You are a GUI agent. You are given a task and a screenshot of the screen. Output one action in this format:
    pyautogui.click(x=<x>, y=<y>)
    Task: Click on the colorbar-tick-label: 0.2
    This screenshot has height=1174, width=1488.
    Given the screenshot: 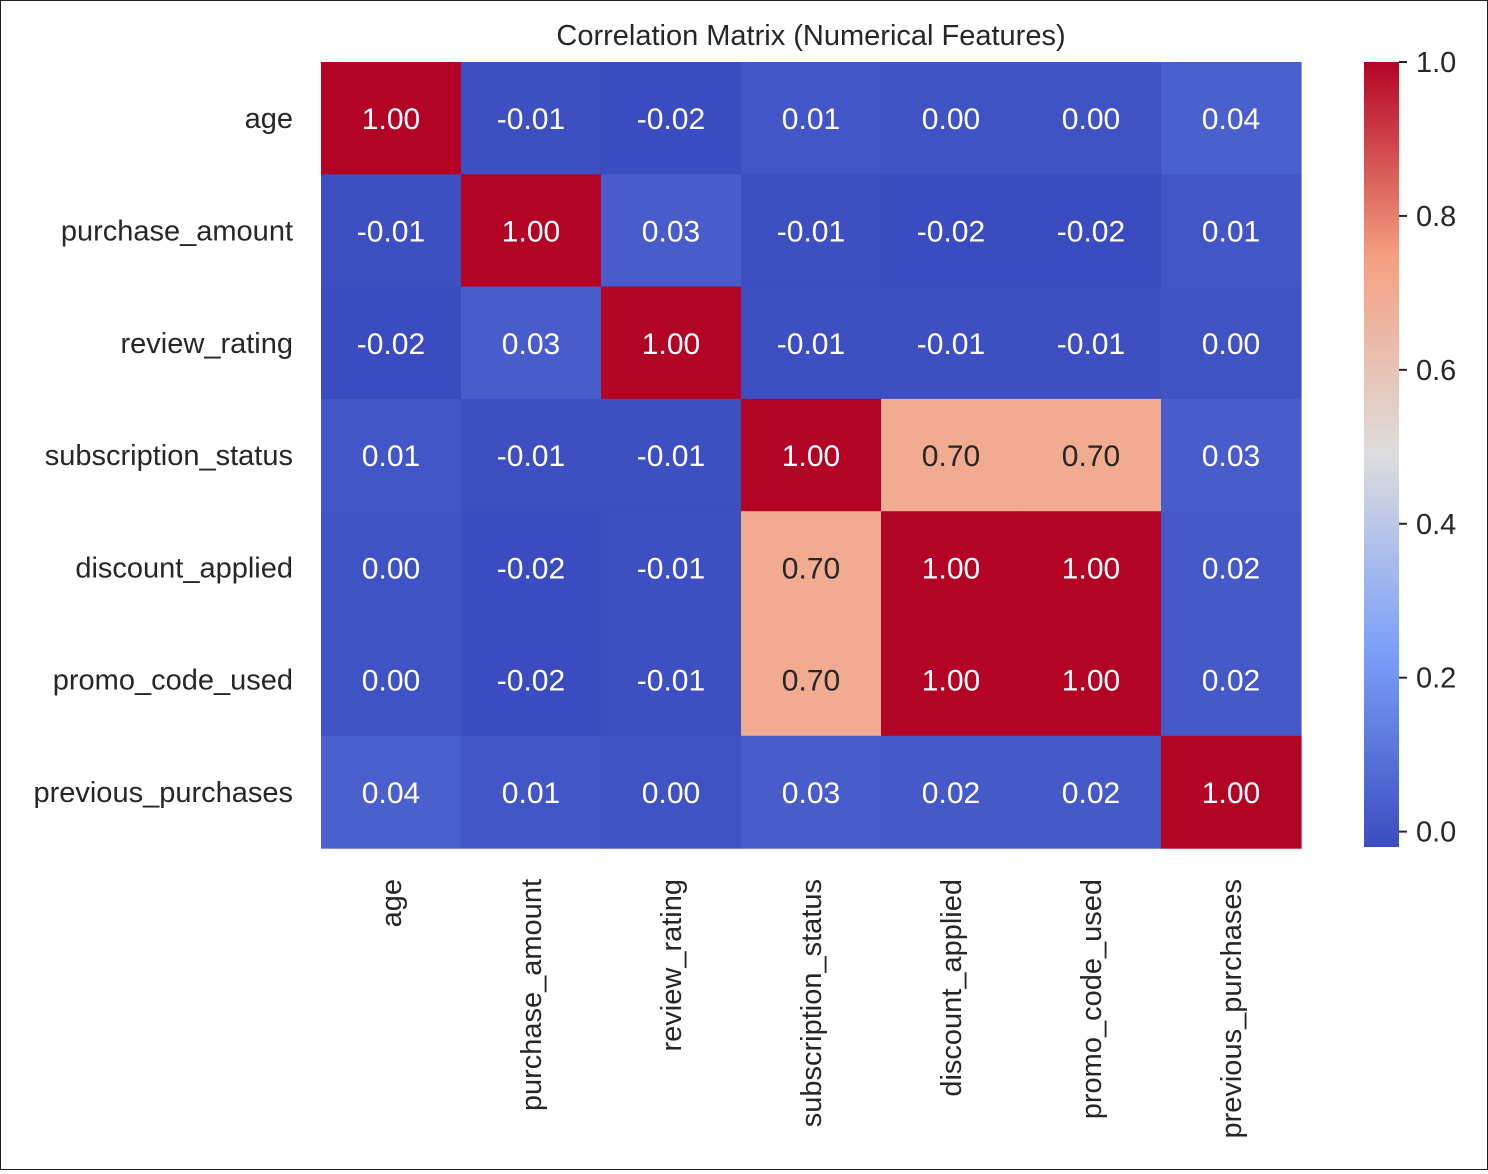 What is the action you would take?
    pyautogui.click(x=1436, y=679)
    